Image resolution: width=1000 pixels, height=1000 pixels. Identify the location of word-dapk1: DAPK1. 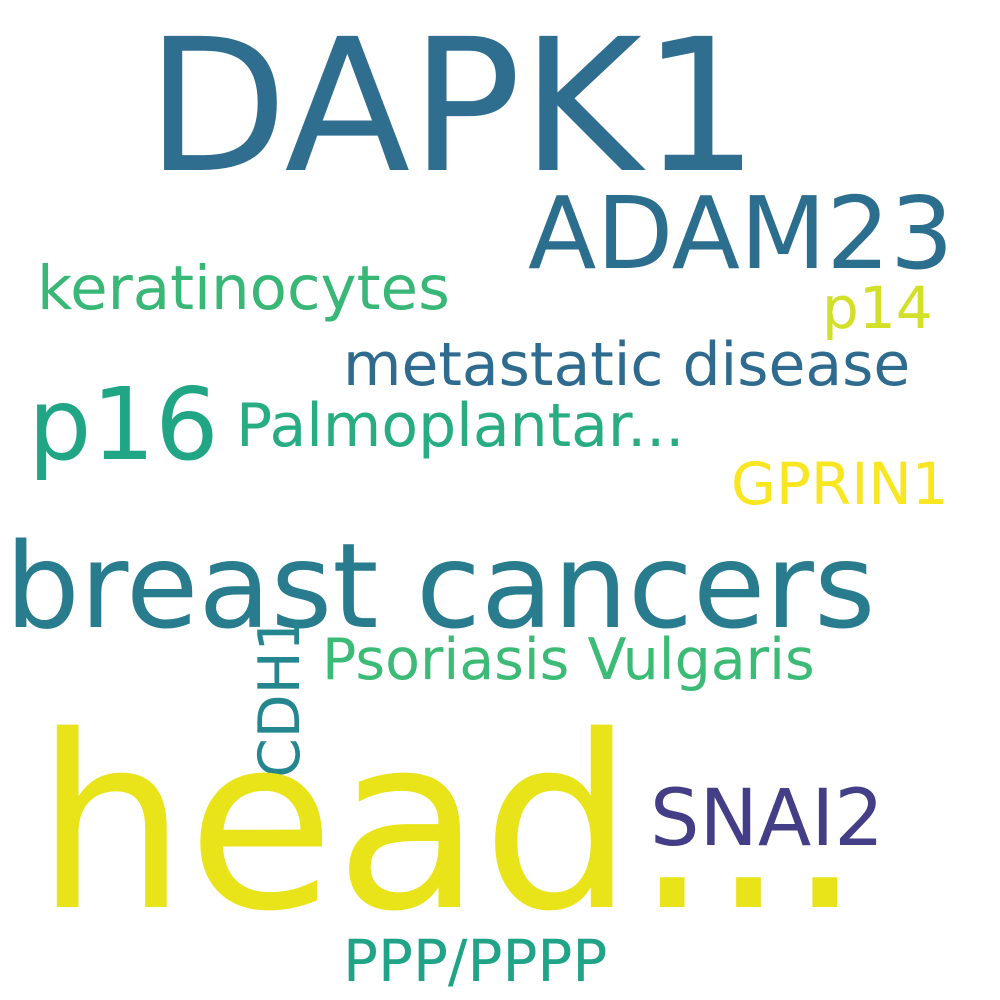
(453, 107).